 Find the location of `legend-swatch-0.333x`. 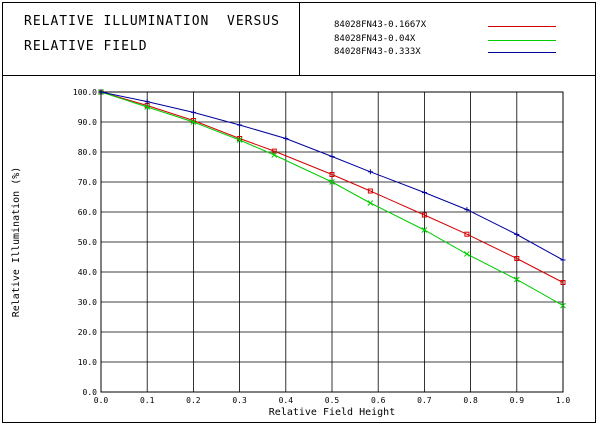

legend-swatch-0.333x is located at coordinates (522, 52).